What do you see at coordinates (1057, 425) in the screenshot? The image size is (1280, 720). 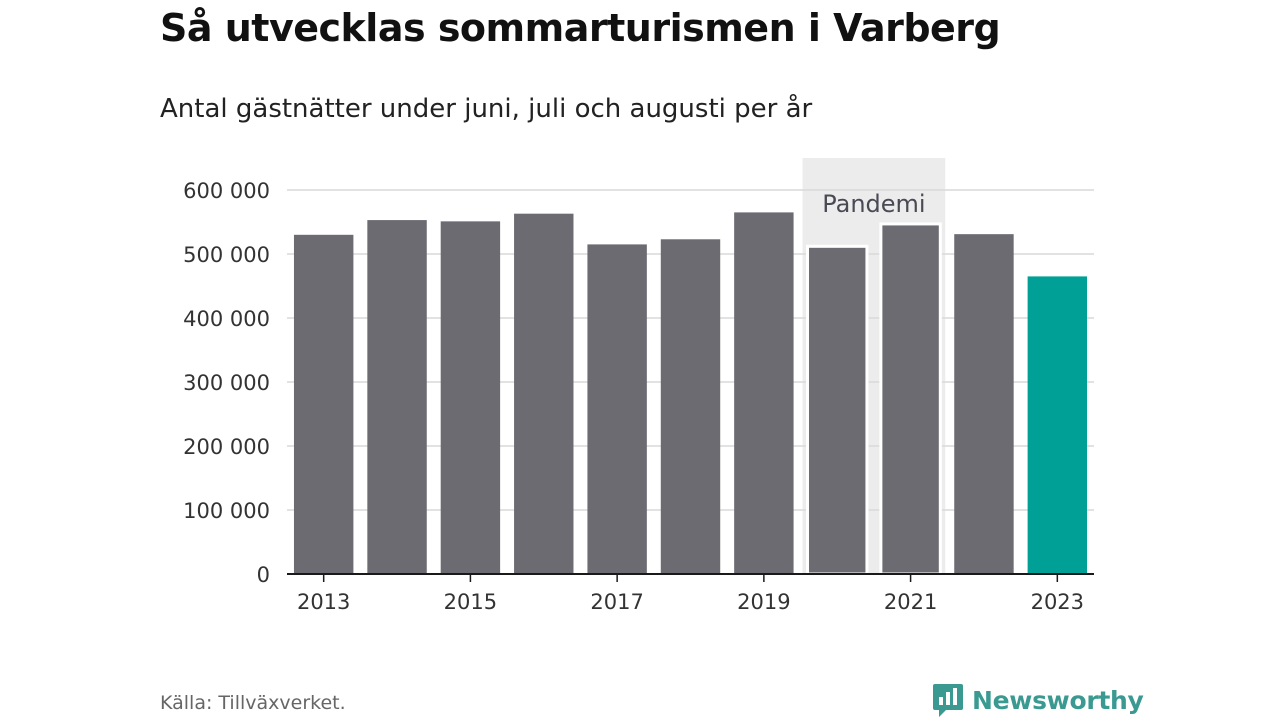 I see `bar-2023` at bounding box center [1057, 425].